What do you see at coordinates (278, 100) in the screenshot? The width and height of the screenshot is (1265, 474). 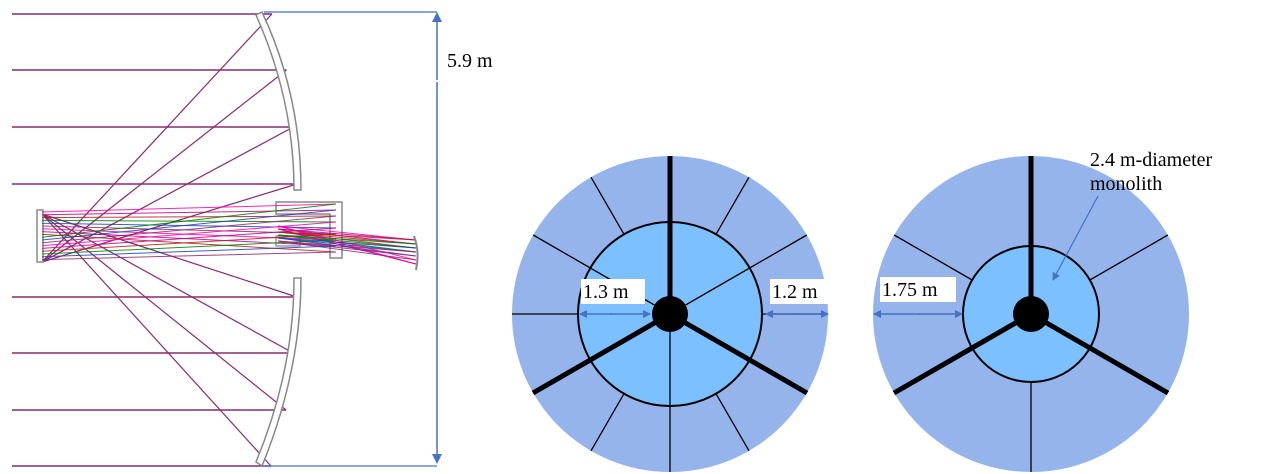 I see `primary-mirror-upper` at bounding box center [278, 100].